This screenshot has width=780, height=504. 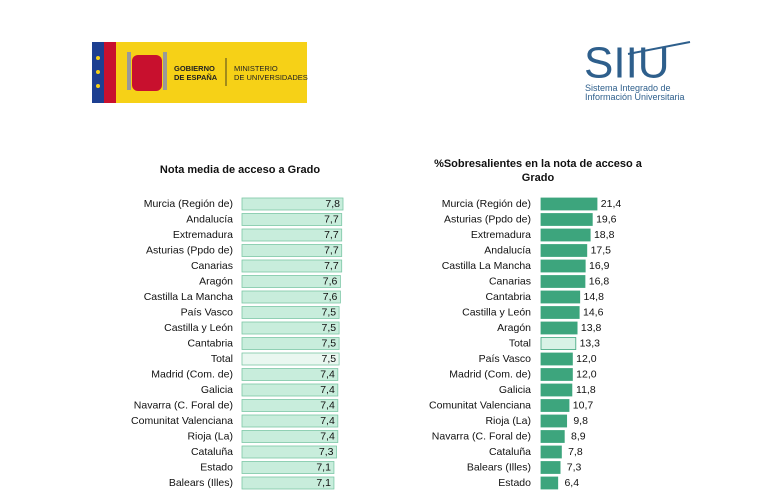 I want to click on value-label: 9,8, so click(x=580, y=421).